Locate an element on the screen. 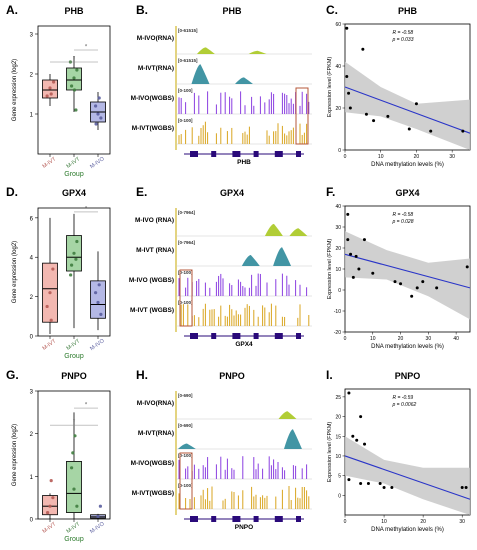 This screenshot has height=550, width=477. track-label: M-IVT(RNA) is located at coordinates (156, 433).